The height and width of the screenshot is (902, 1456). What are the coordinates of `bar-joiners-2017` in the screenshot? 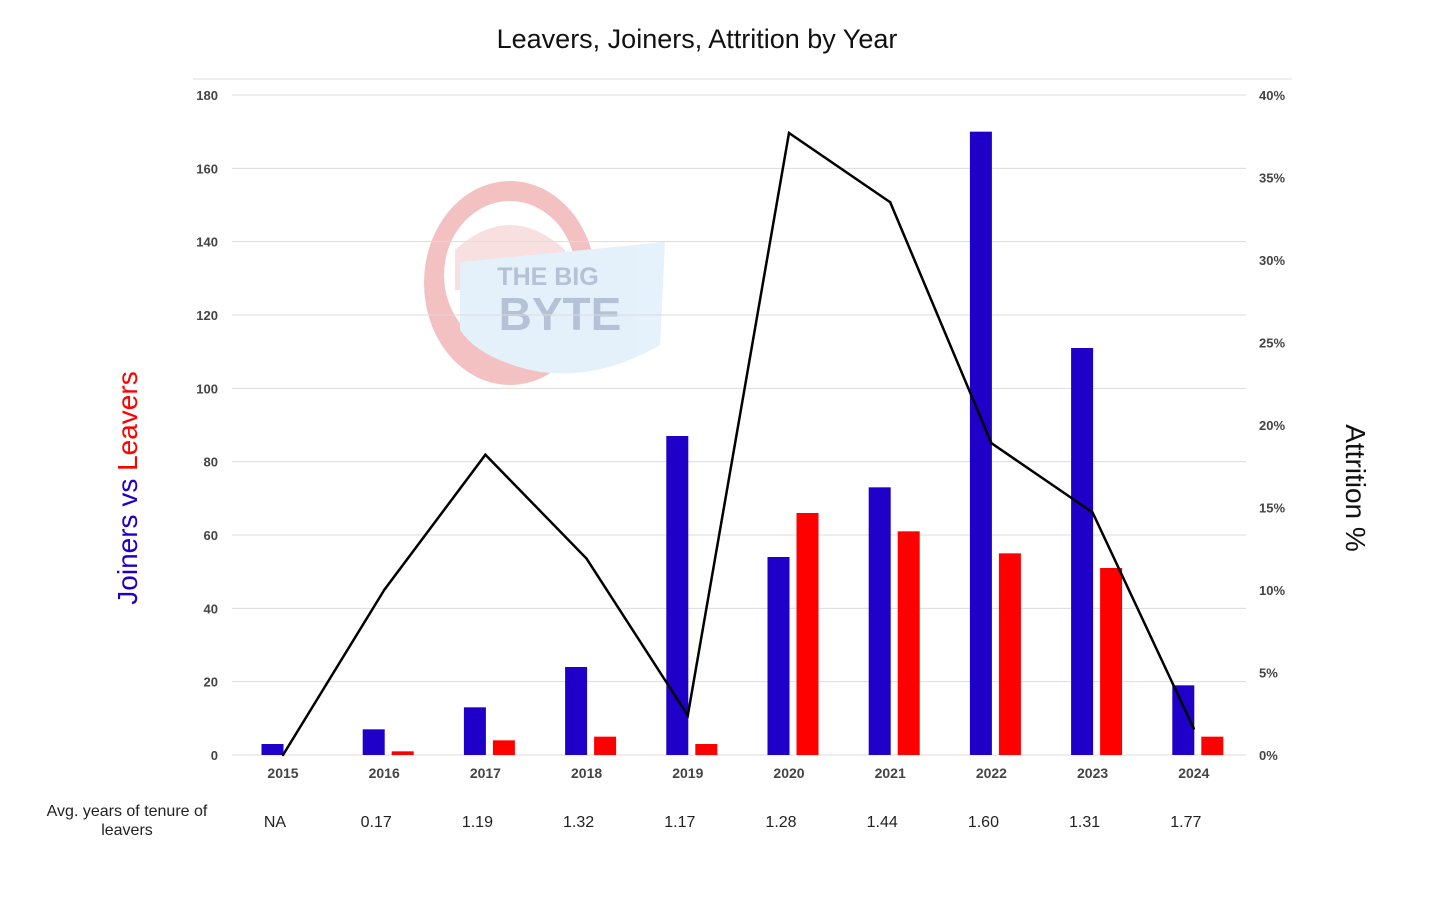 It's located at (474, 731).